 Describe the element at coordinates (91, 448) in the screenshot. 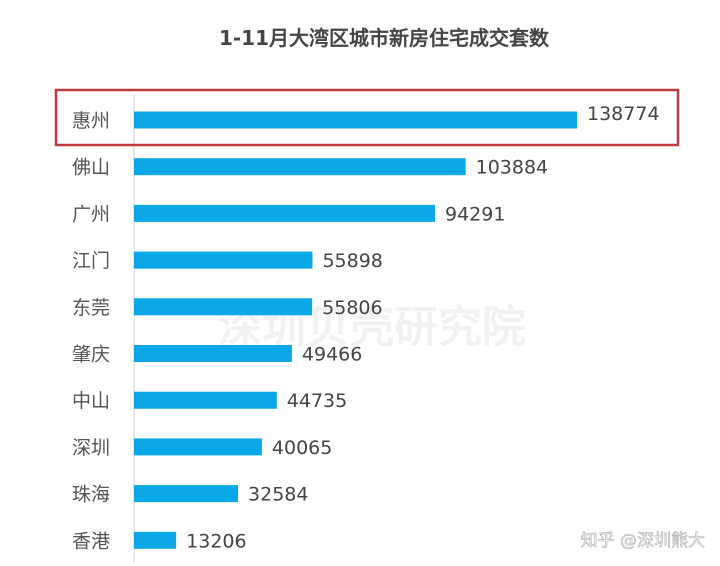

I see `category-label: 深圳` at that location.